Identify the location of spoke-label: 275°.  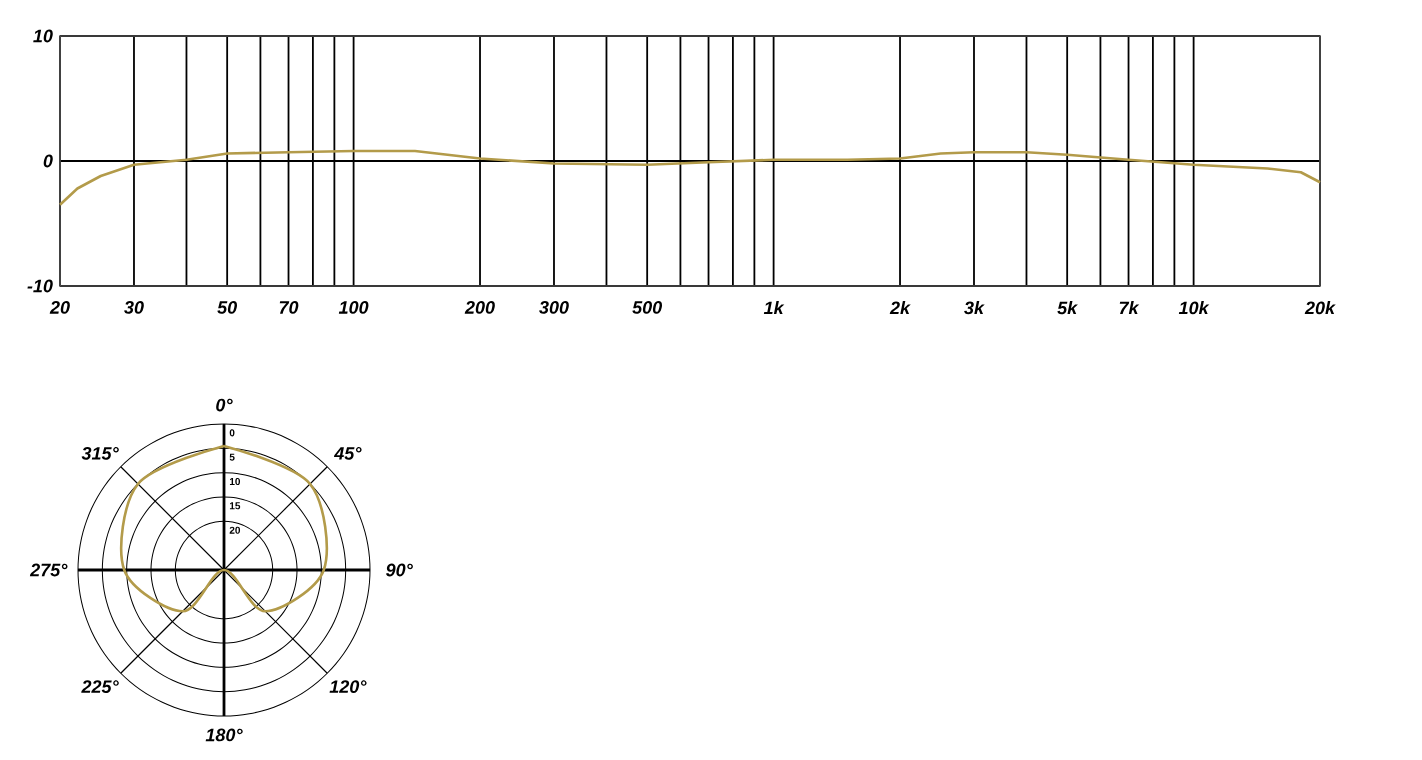
(48, 570).